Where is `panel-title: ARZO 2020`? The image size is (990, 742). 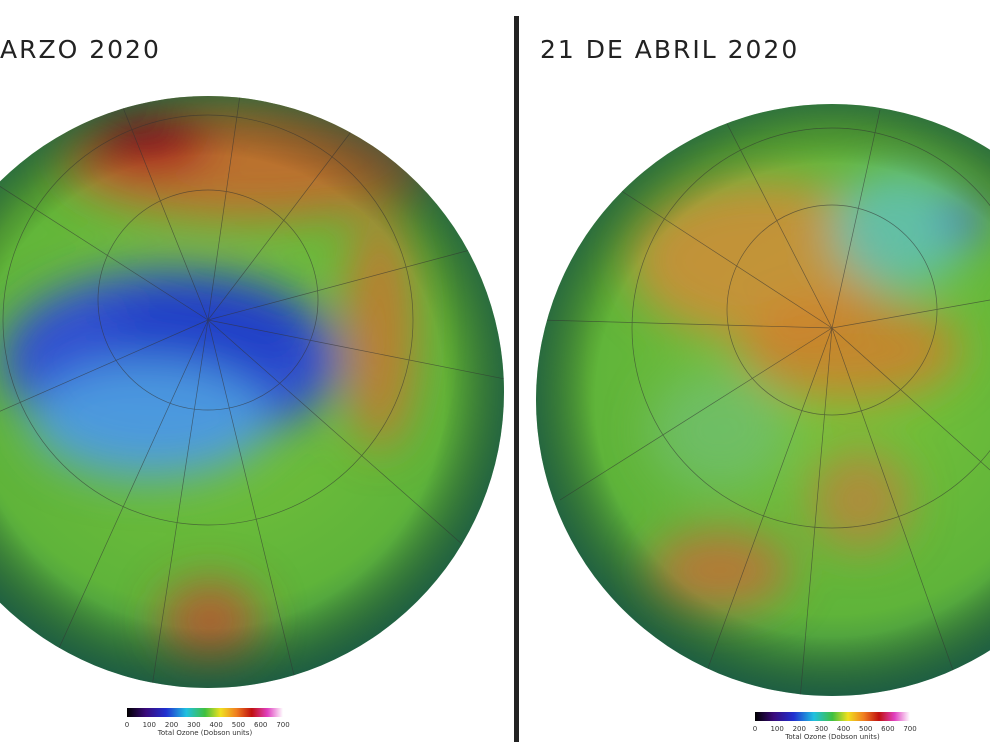 panel-title: ARZO 2020 is located at coordinates (80, 49).